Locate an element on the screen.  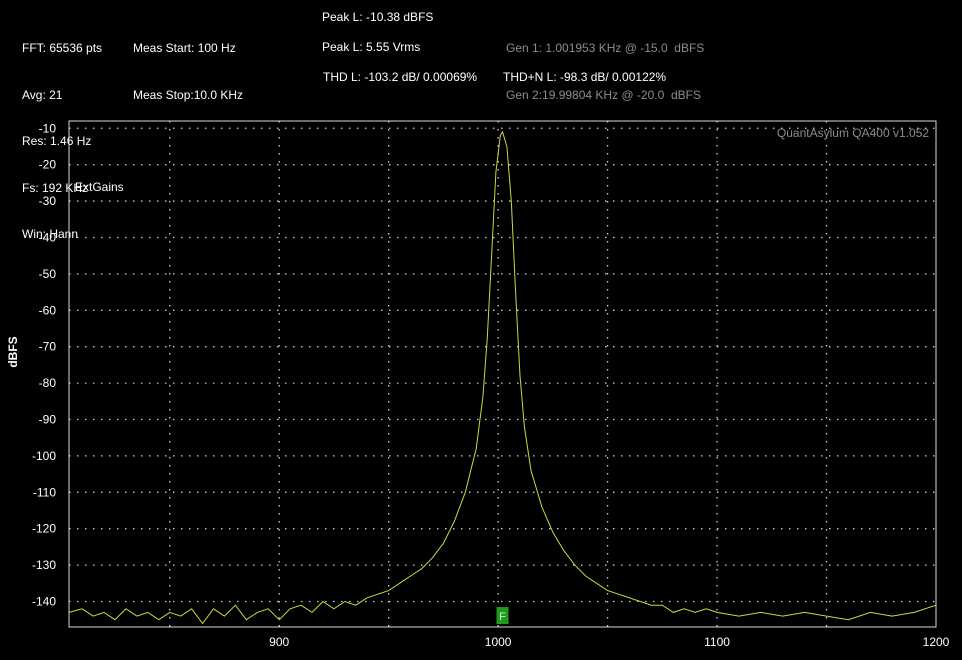
ext-gains-label: ExtGains is located at coordinates (99, 187).